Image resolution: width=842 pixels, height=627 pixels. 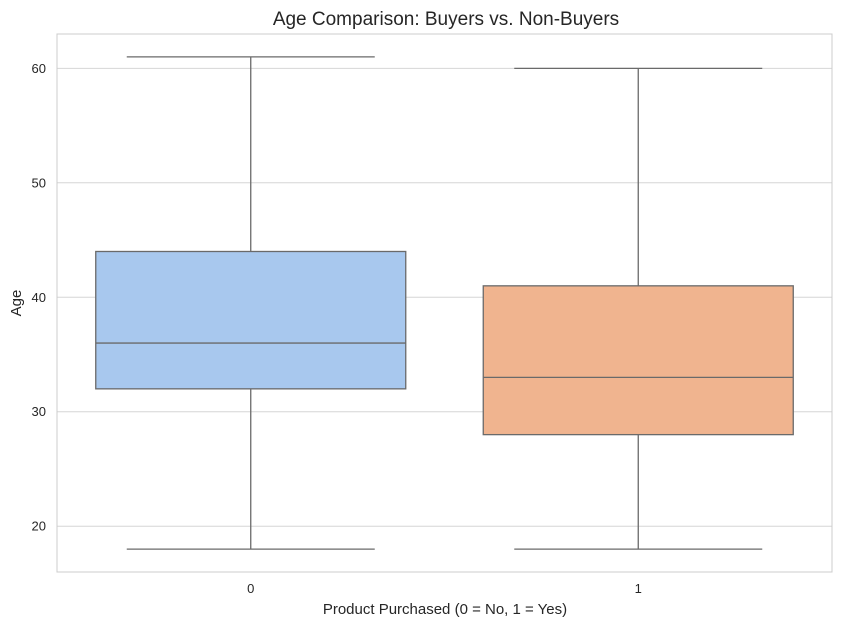 What do you see at coordinates (39, 526) in the screenshot?
I see `y-tick-label: 20` at bounding box center [39, 526].